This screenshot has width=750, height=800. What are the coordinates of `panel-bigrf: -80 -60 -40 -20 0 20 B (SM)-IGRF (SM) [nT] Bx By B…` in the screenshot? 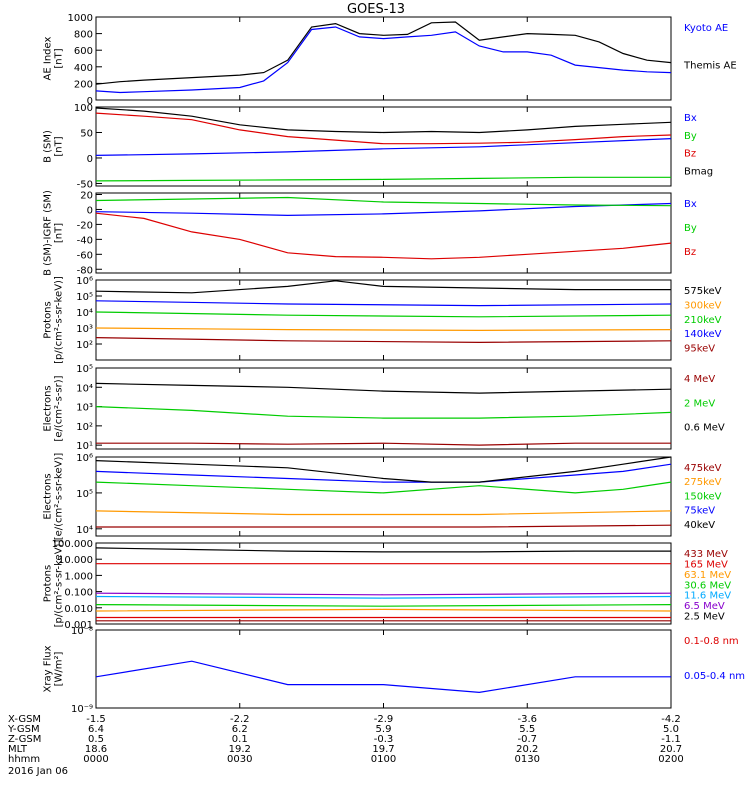 It's located at (370, 233).